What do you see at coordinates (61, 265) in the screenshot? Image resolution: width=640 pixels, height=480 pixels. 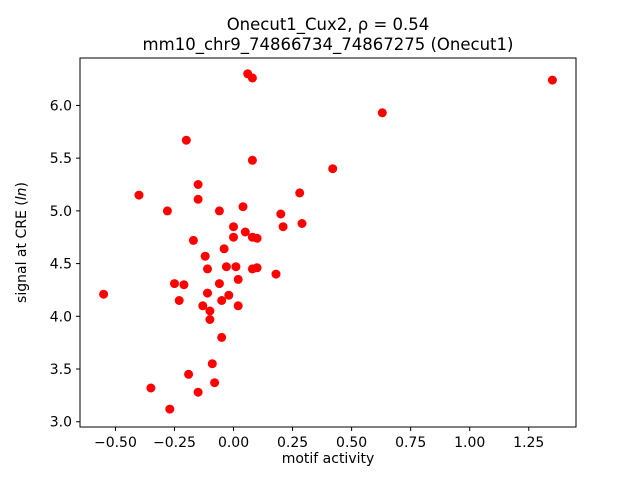 I see `y-tick-label: 4.5` at bounding box center [61, 265].